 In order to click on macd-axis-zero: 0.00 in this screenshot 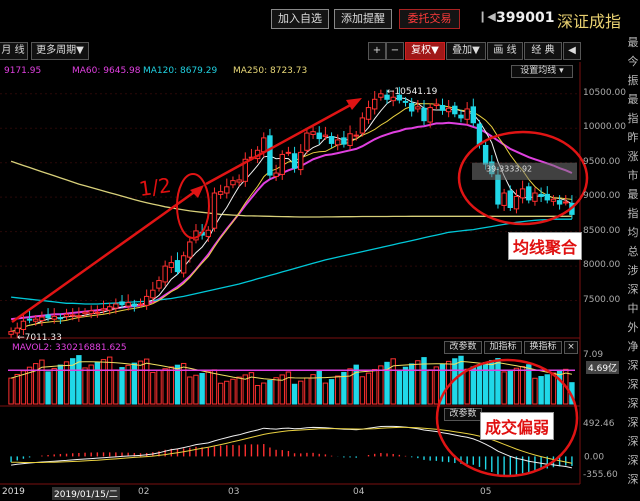, I will do `click(594, 457)`.